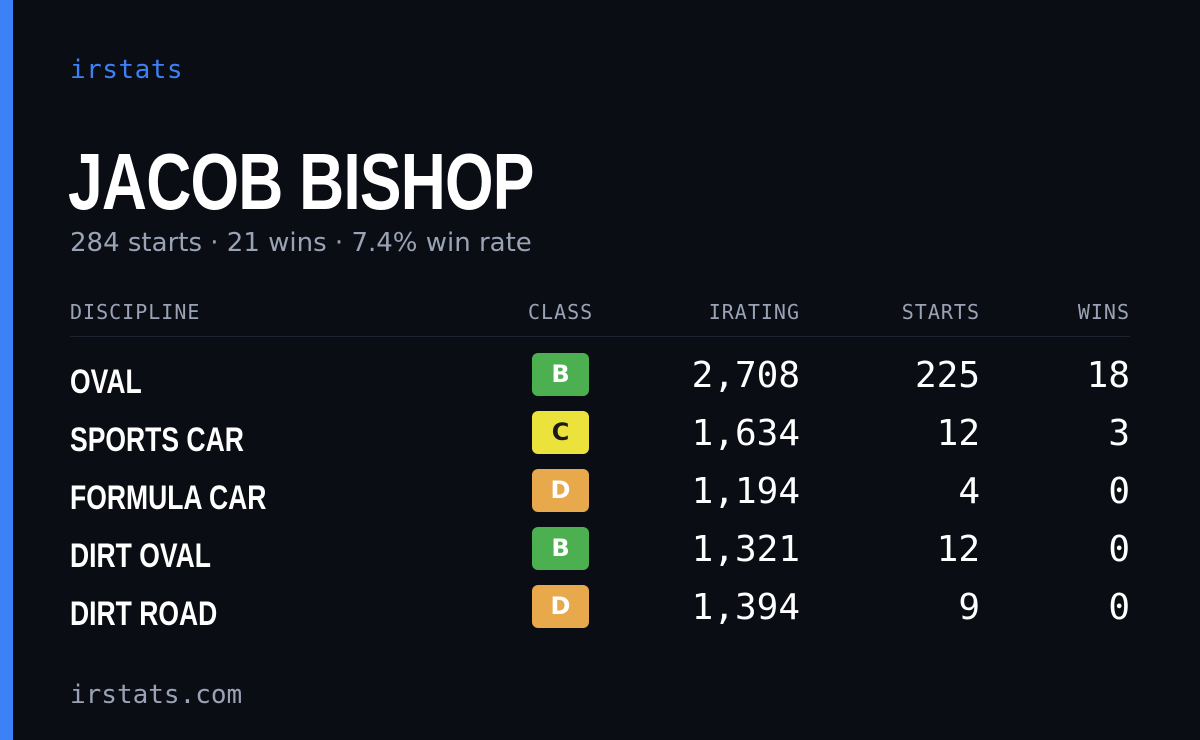 The image size is (1200, 740). What do you see at coordinates (157, 440) in the screenshot?
I see `discipline-name: SPORTS CAR` at bounding box center [157, 440].